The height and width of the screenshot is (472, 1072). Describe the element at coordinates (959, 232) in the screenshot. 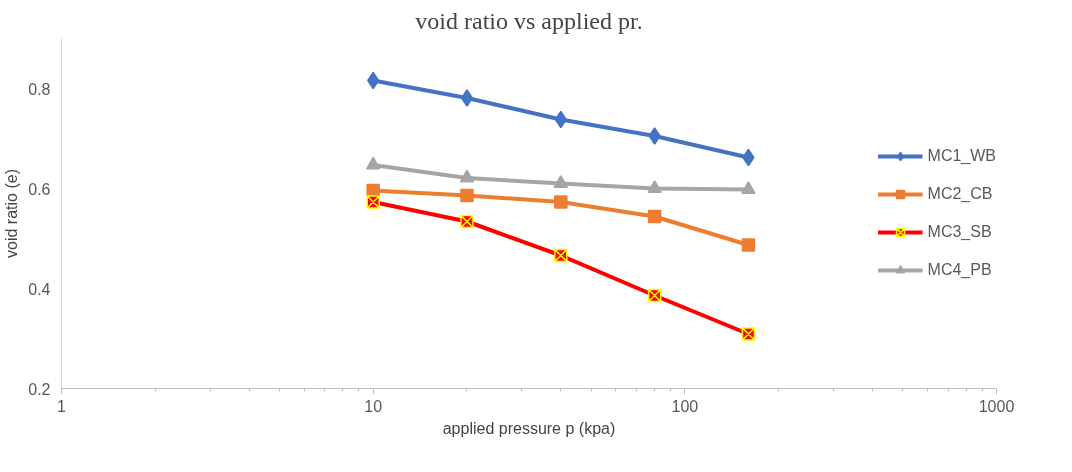

I see `legend-label: MC3_SB` at that location.